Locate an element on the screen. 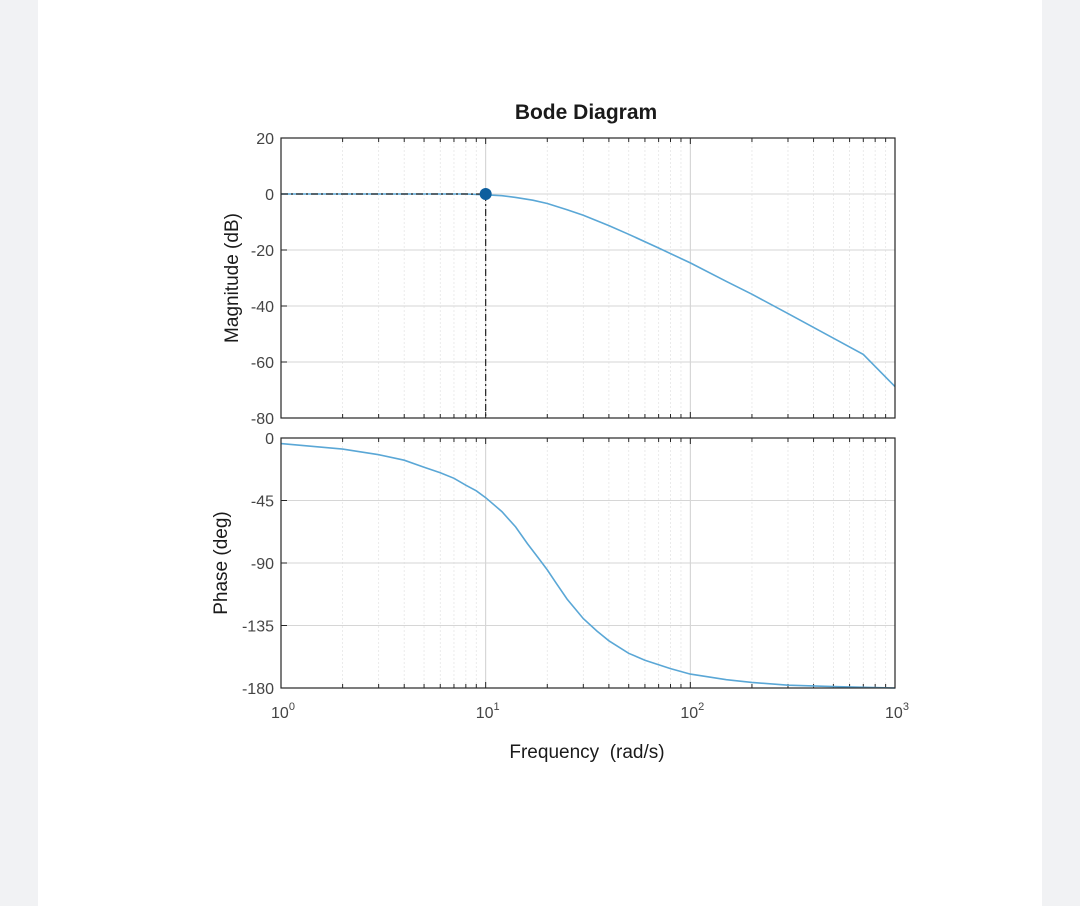 The width and height of the screenshot is (1080, 906). x-axis-label: Frequency (rad/s) is located at coordinates (586, 752).